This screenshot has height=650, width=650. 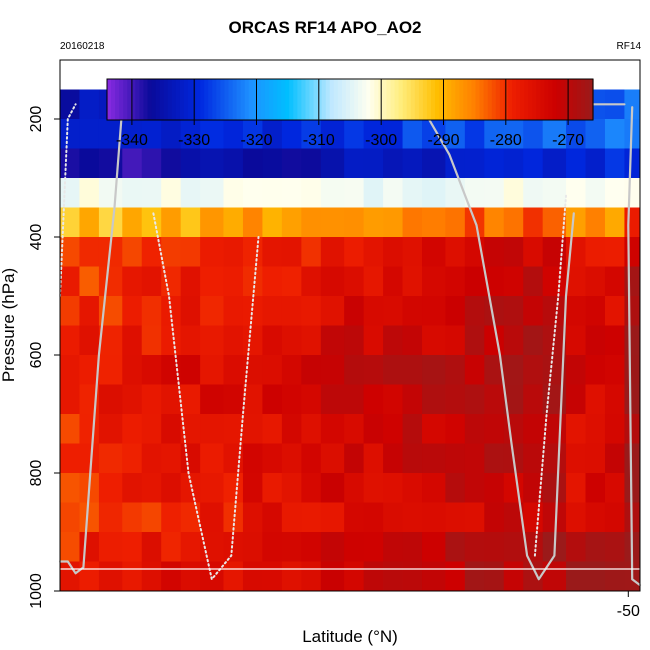 I want to click on colorbar-tick-label: -320, so click(x=256, y=140).